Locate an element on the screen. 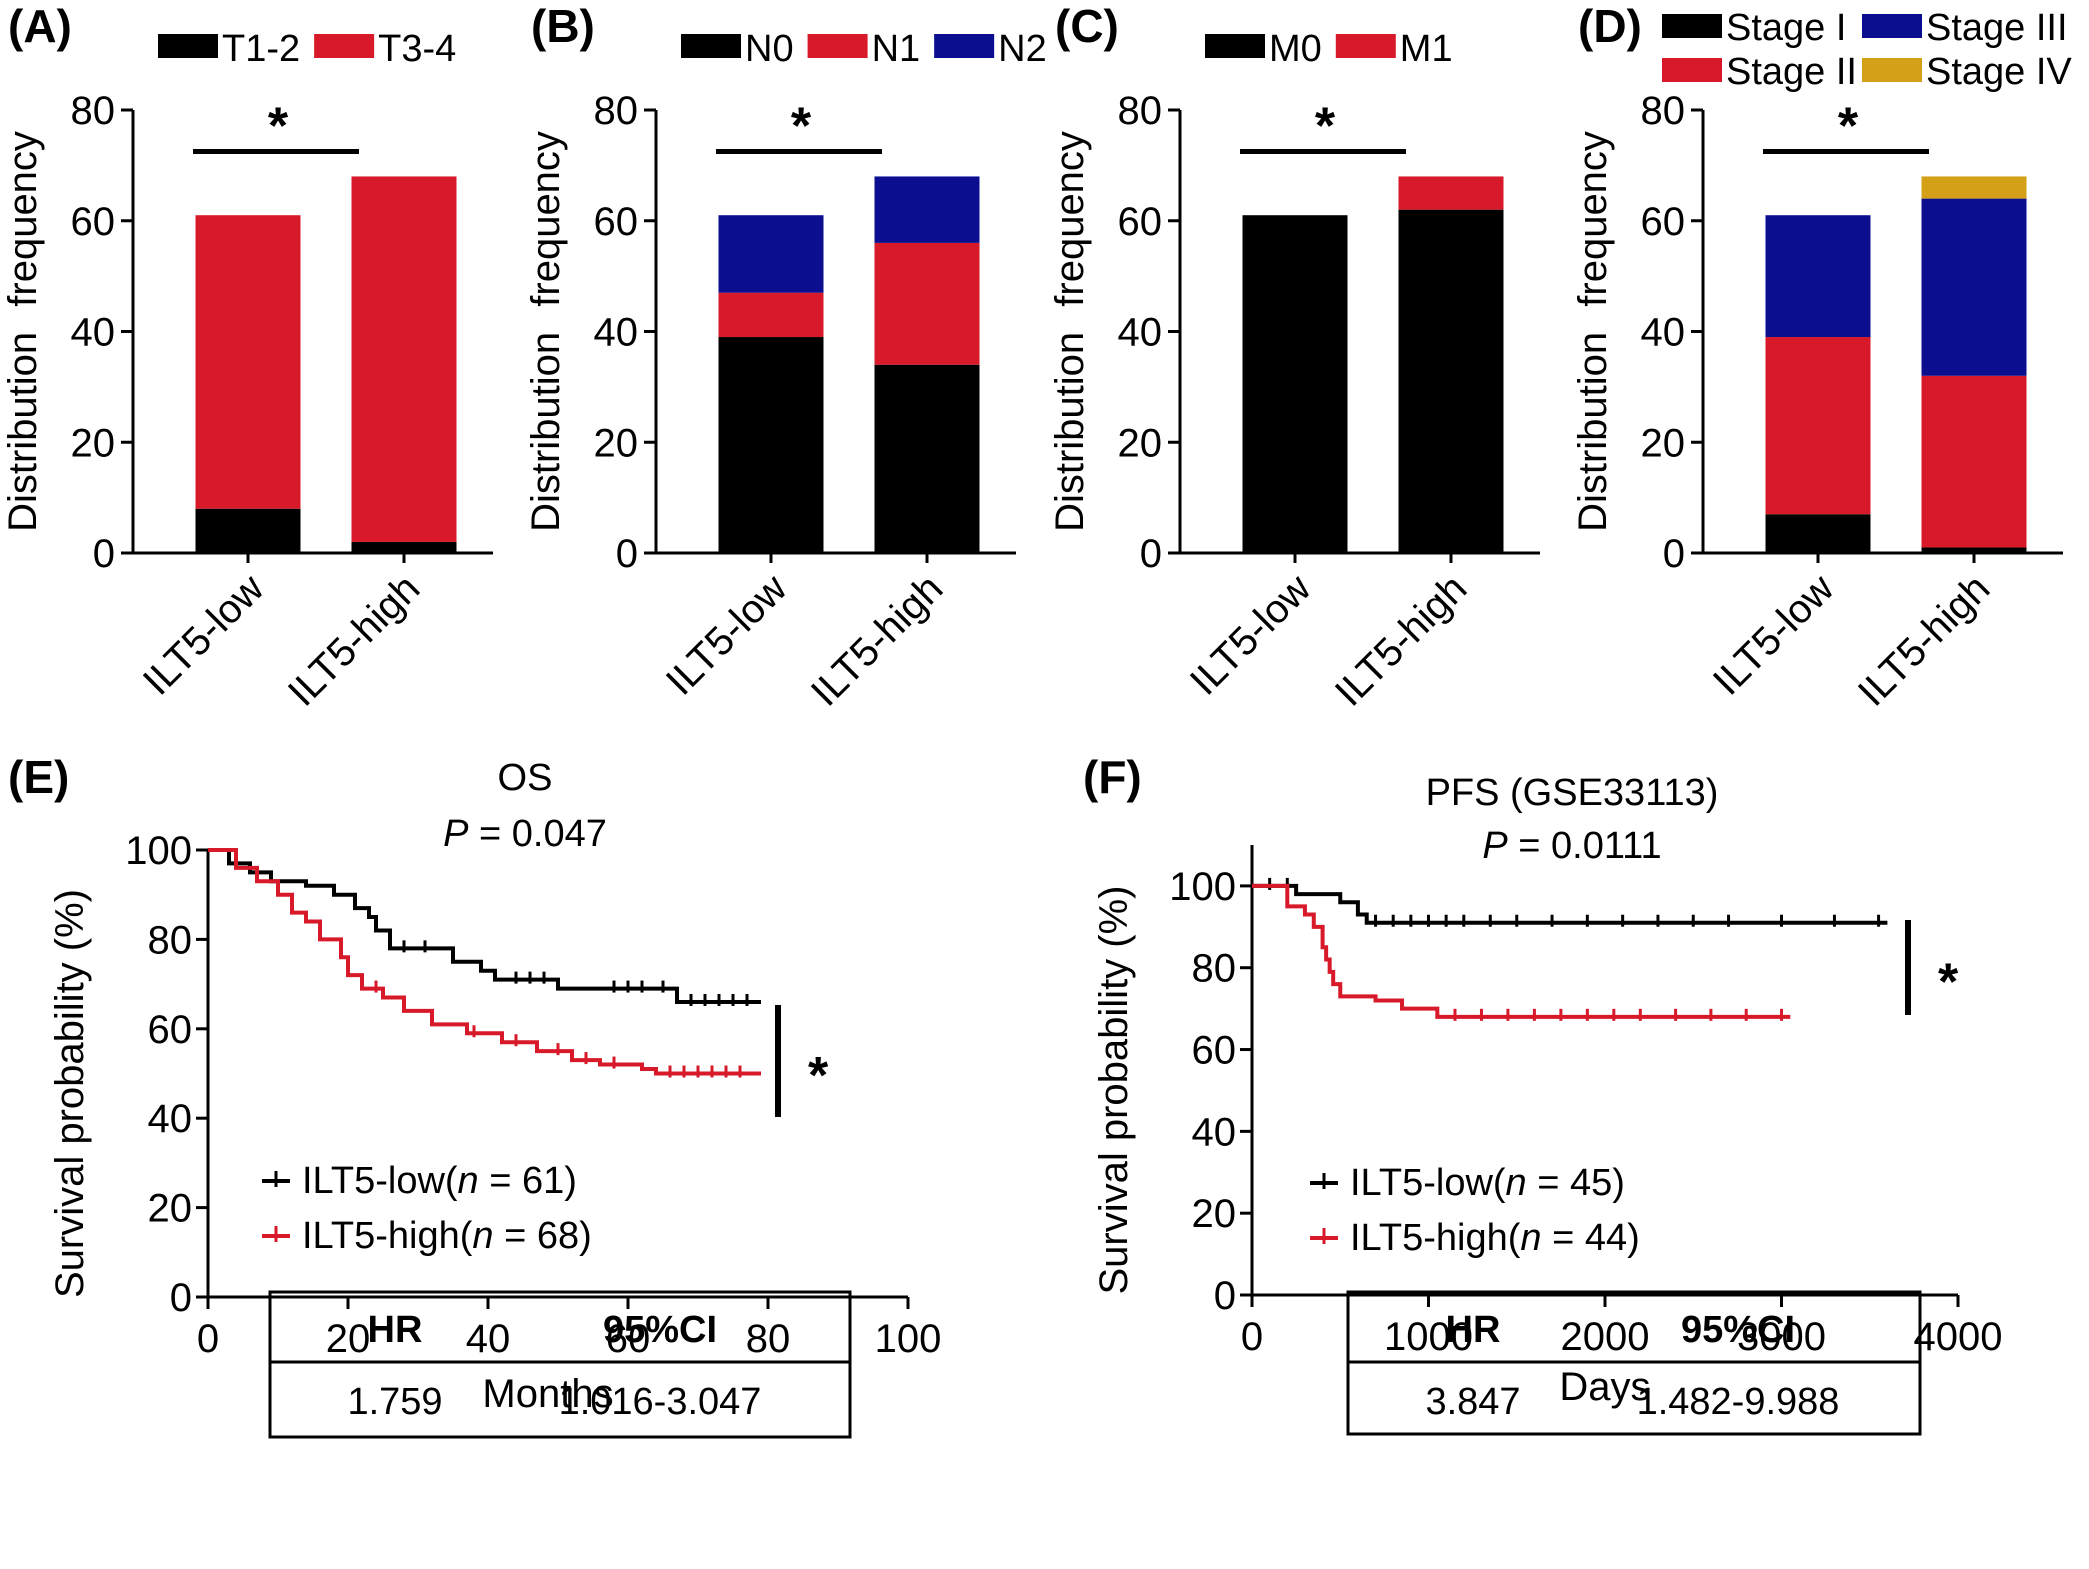 The height and width of the screenshot is (1569, 2089). x-axis-title-F: Days is located at coordinates (1604, 1387).